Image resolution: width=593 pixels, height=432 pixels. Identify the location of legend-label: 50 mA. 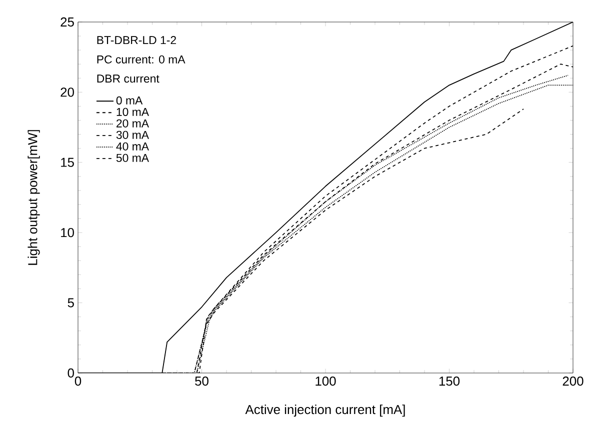
(132, 158).